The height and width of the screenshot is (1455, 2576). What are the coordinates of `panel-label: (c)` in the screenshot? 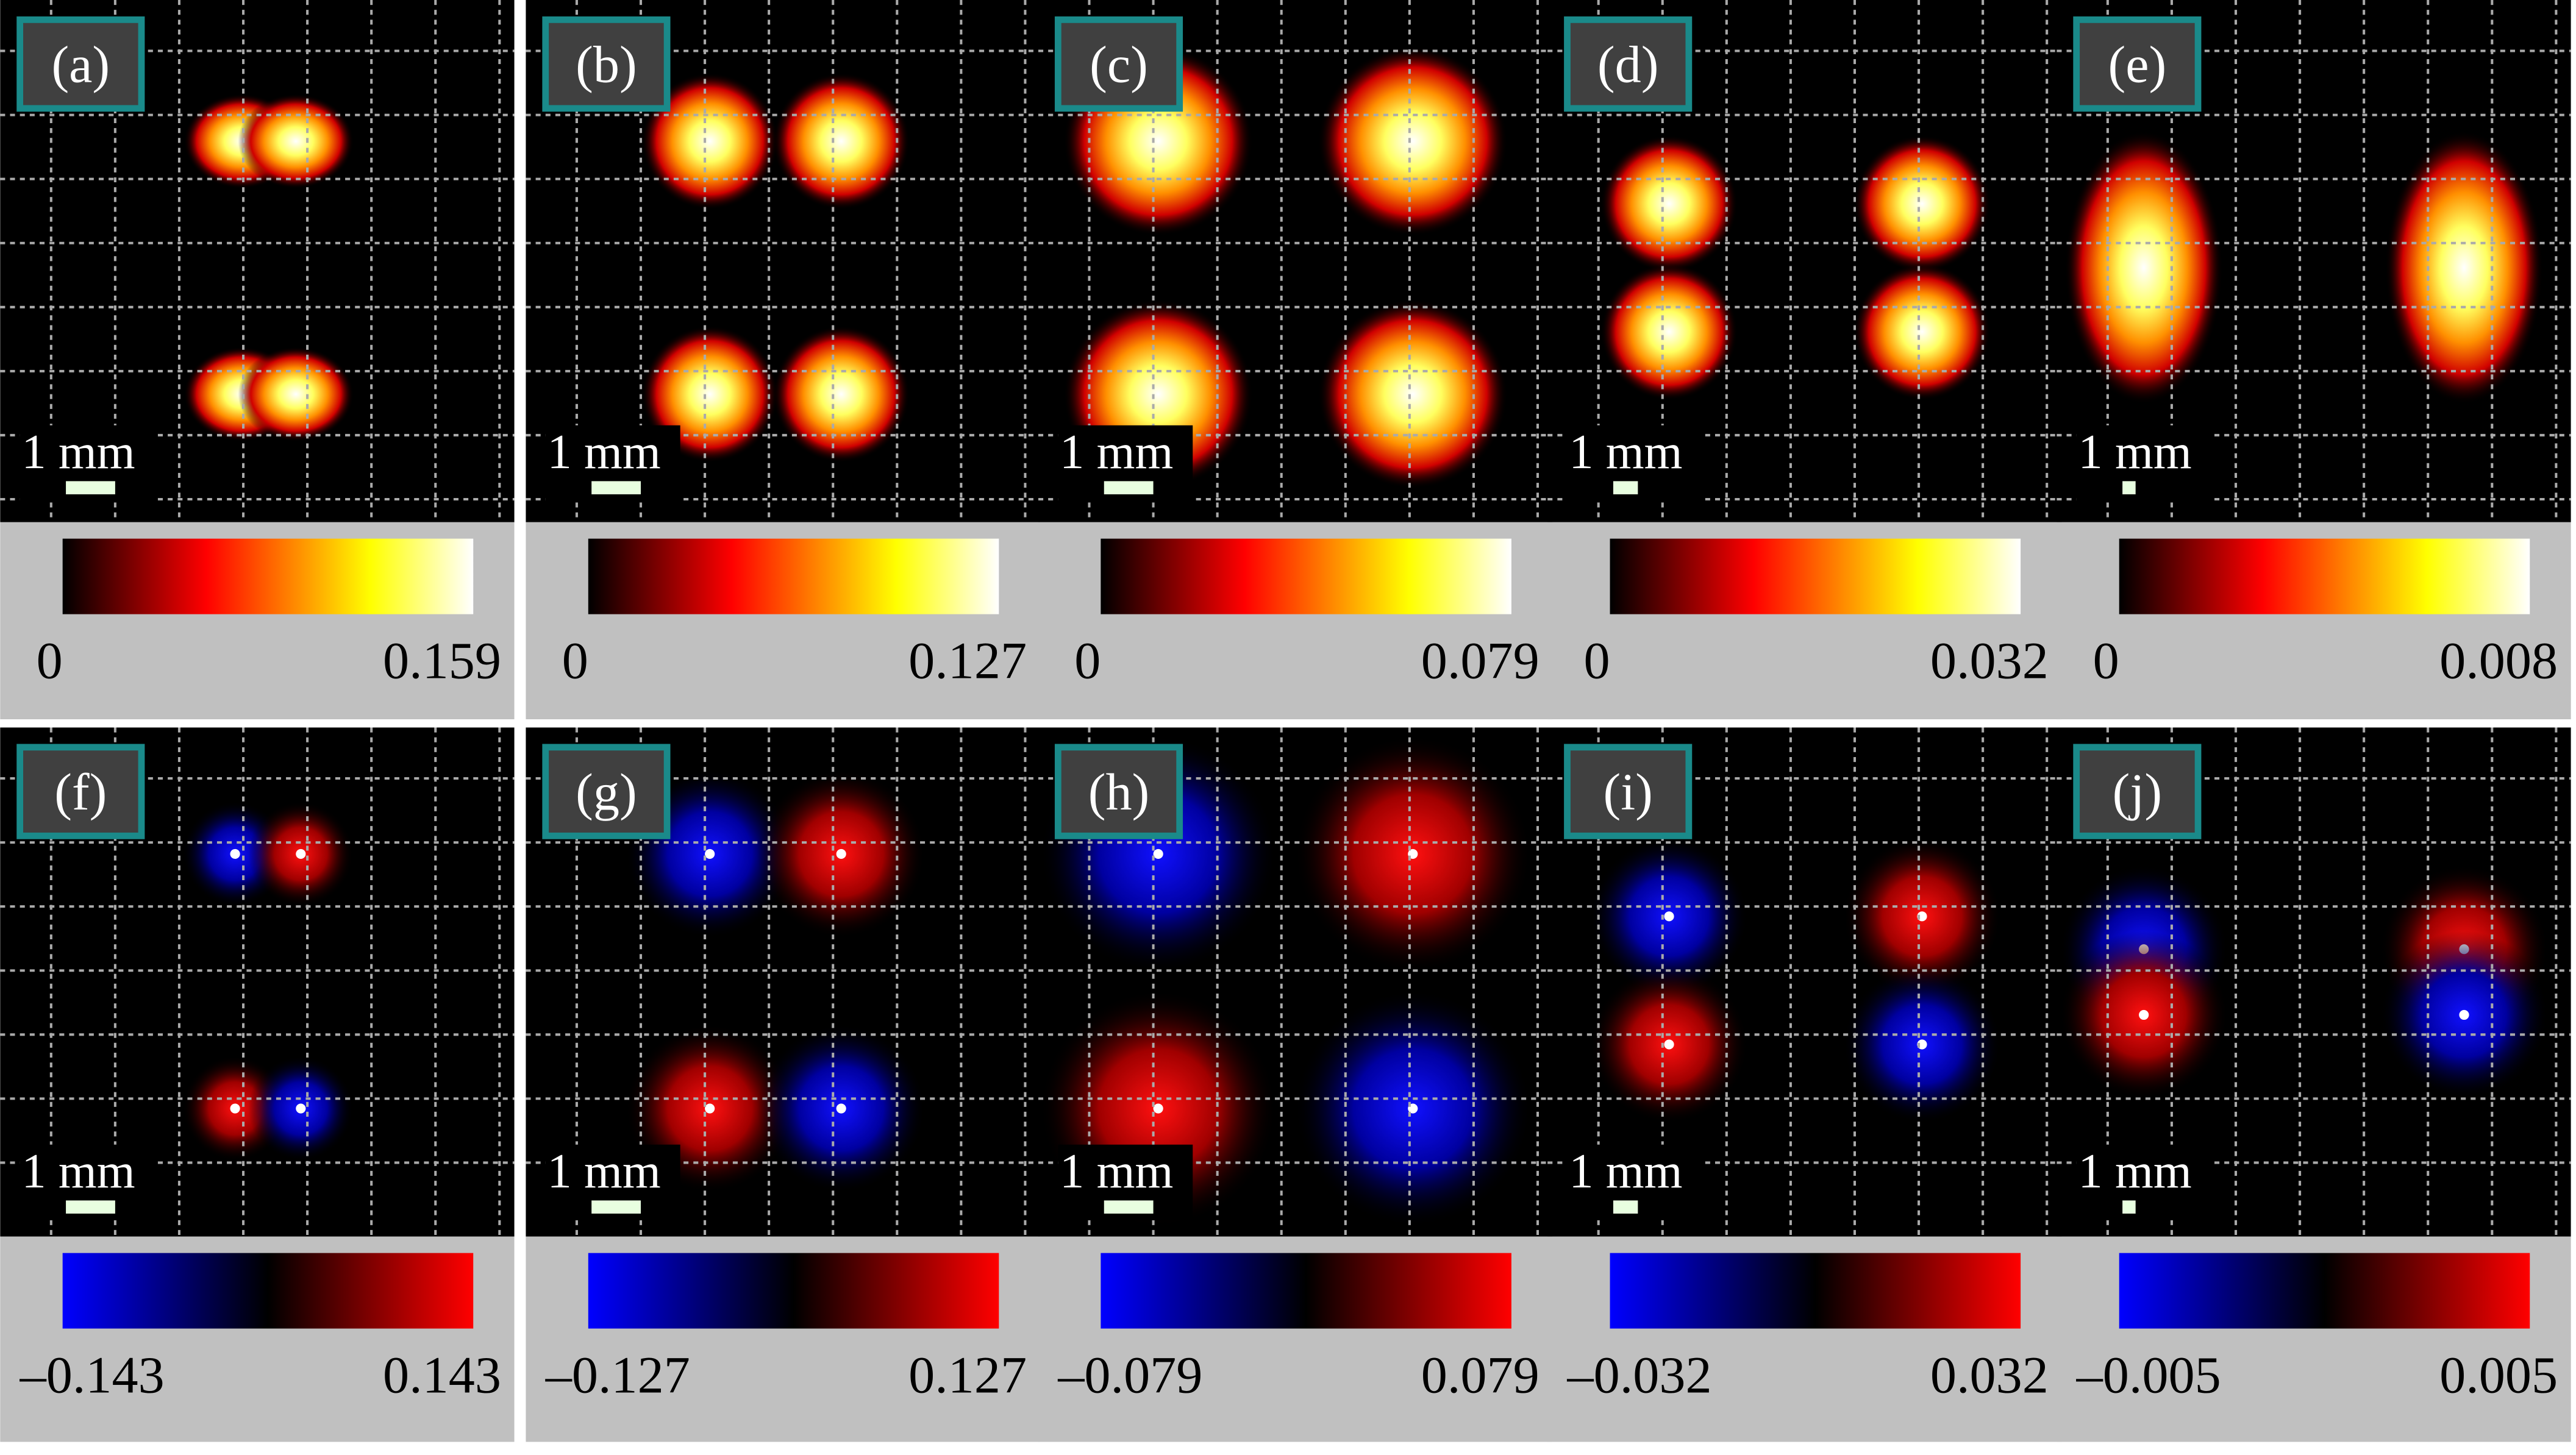 It's located at (1119, 64).